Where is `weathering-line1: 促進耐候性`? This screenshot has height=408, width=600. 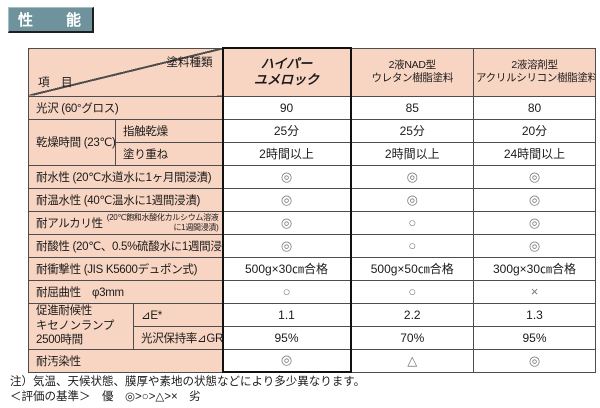
weathering-line1: 促進耐候性 is located at coordinates (64, 310).